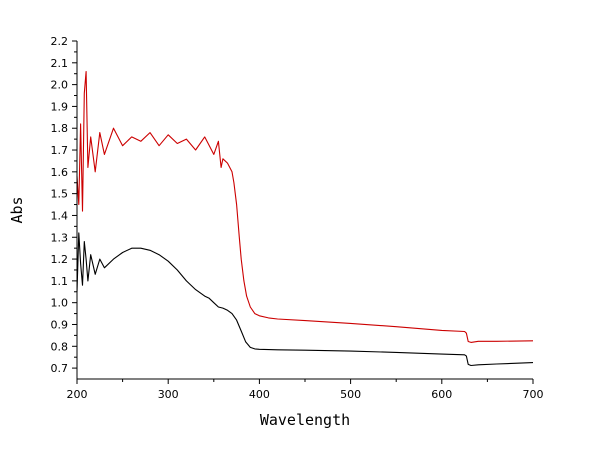 Image resolution: width=590 pixels, height=455 pixels. I want to click on y-tick-label: 1.9, so click(60, 106).